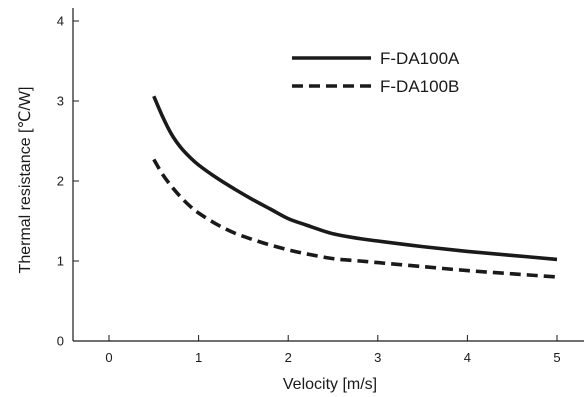 Image resolution: width=584 pixels, height=397 pixels. Describe the element at coordinates (60, 21) in the screenshot. I see `y-tick-label: 4` at that location.